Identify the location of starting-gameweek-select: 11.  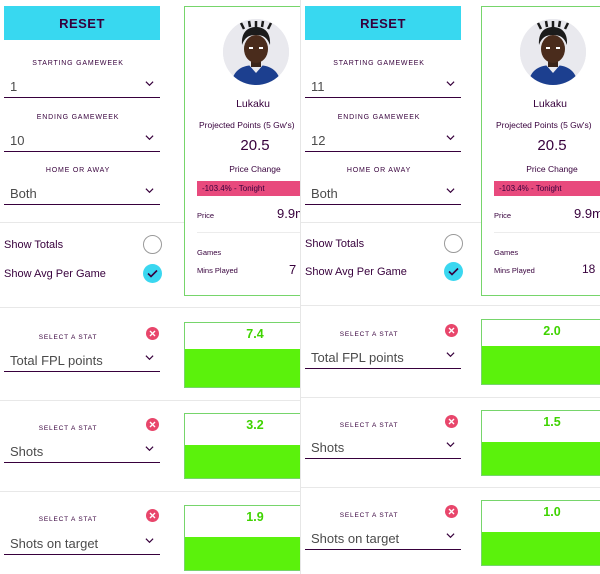
(383, 87).